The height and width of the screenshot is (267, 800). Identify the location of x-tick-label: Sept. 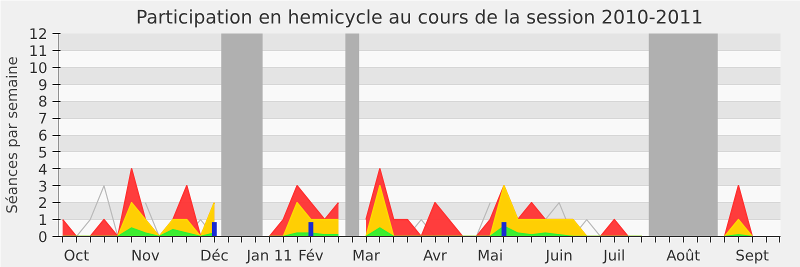
(753, 256).